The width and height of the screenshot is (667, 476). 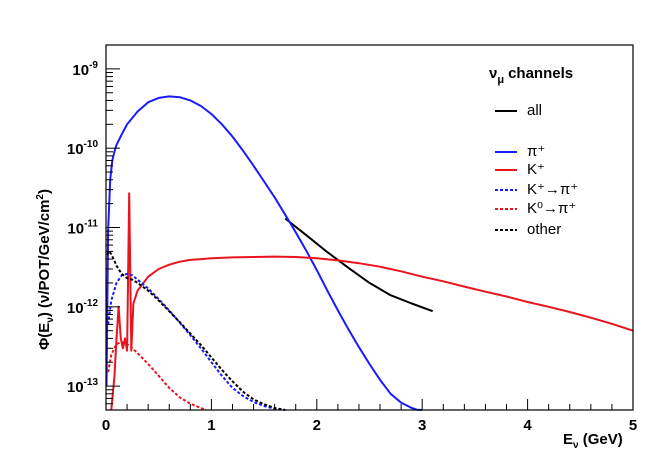 What do you see at coordinates (82, 228) in the screenshot?
I see `y-tick-label: 10-11` at bounding box center [82, 228].